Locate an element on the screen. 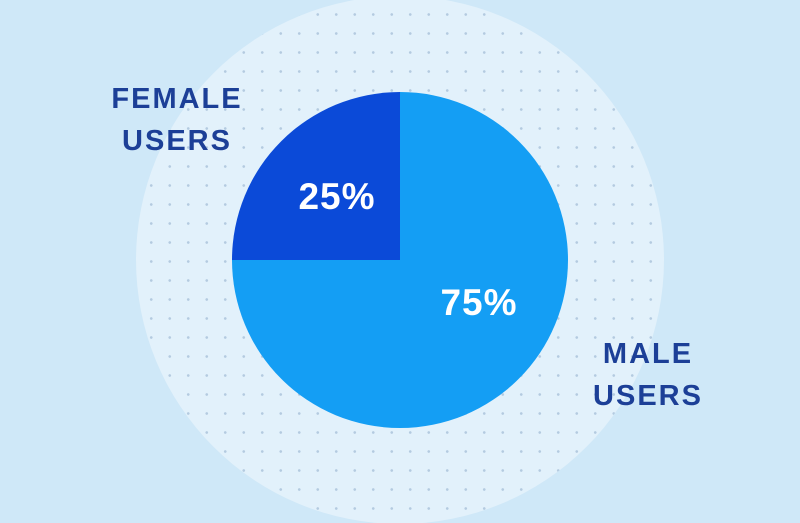  female-users-label: FEMALE USERS is located at coordinates (176, 120).